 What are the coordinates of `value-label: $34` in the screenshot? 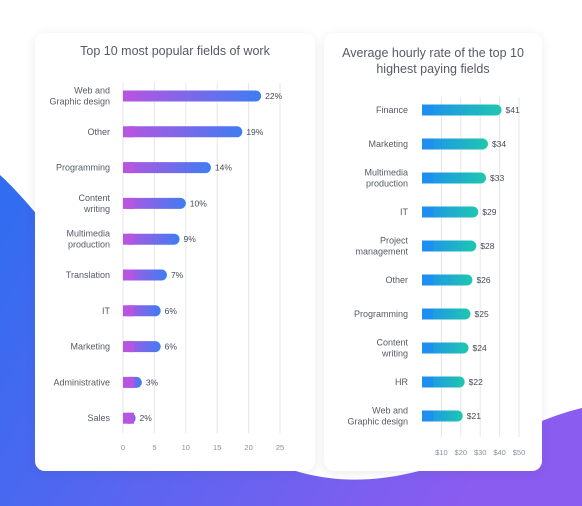 It's located at (499, 144).